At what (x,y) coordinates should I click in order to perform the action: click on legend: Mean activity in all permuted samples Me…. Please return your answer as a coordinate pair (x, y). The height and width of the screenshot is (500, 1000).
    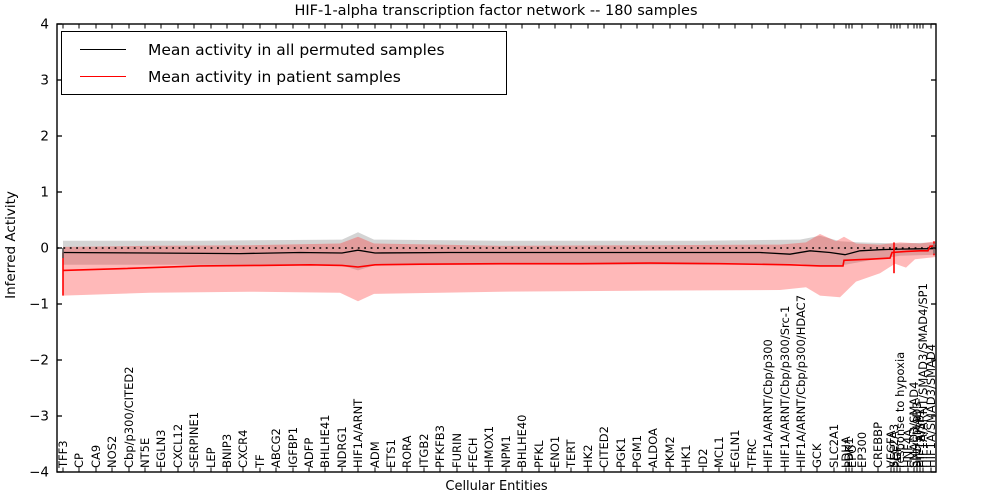
    Looking at the image, I should click on (284, 63).